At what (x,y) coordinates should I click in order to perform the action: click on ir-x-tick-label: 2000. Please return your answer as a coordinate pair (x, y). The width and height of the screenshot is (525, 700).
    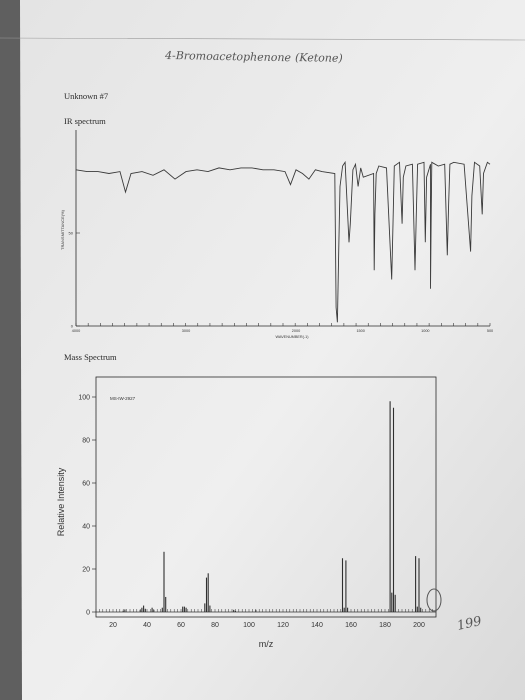
    Looking at the image, I should click on (296, 331).